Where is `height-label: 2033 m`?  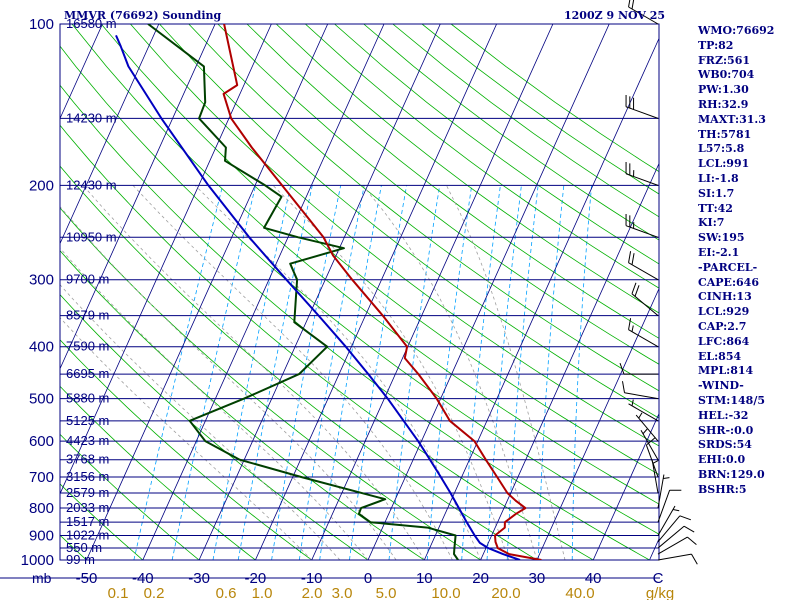
height-label: 2033 m is located at coordinates (87, 507).